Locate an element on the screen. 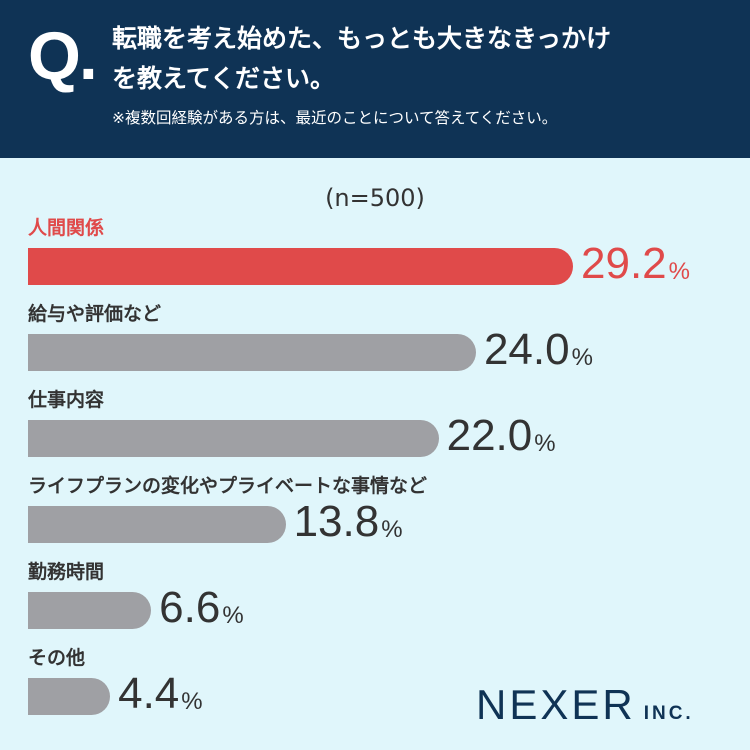  value-number: 13.8 is located at coordinates (336, 521).